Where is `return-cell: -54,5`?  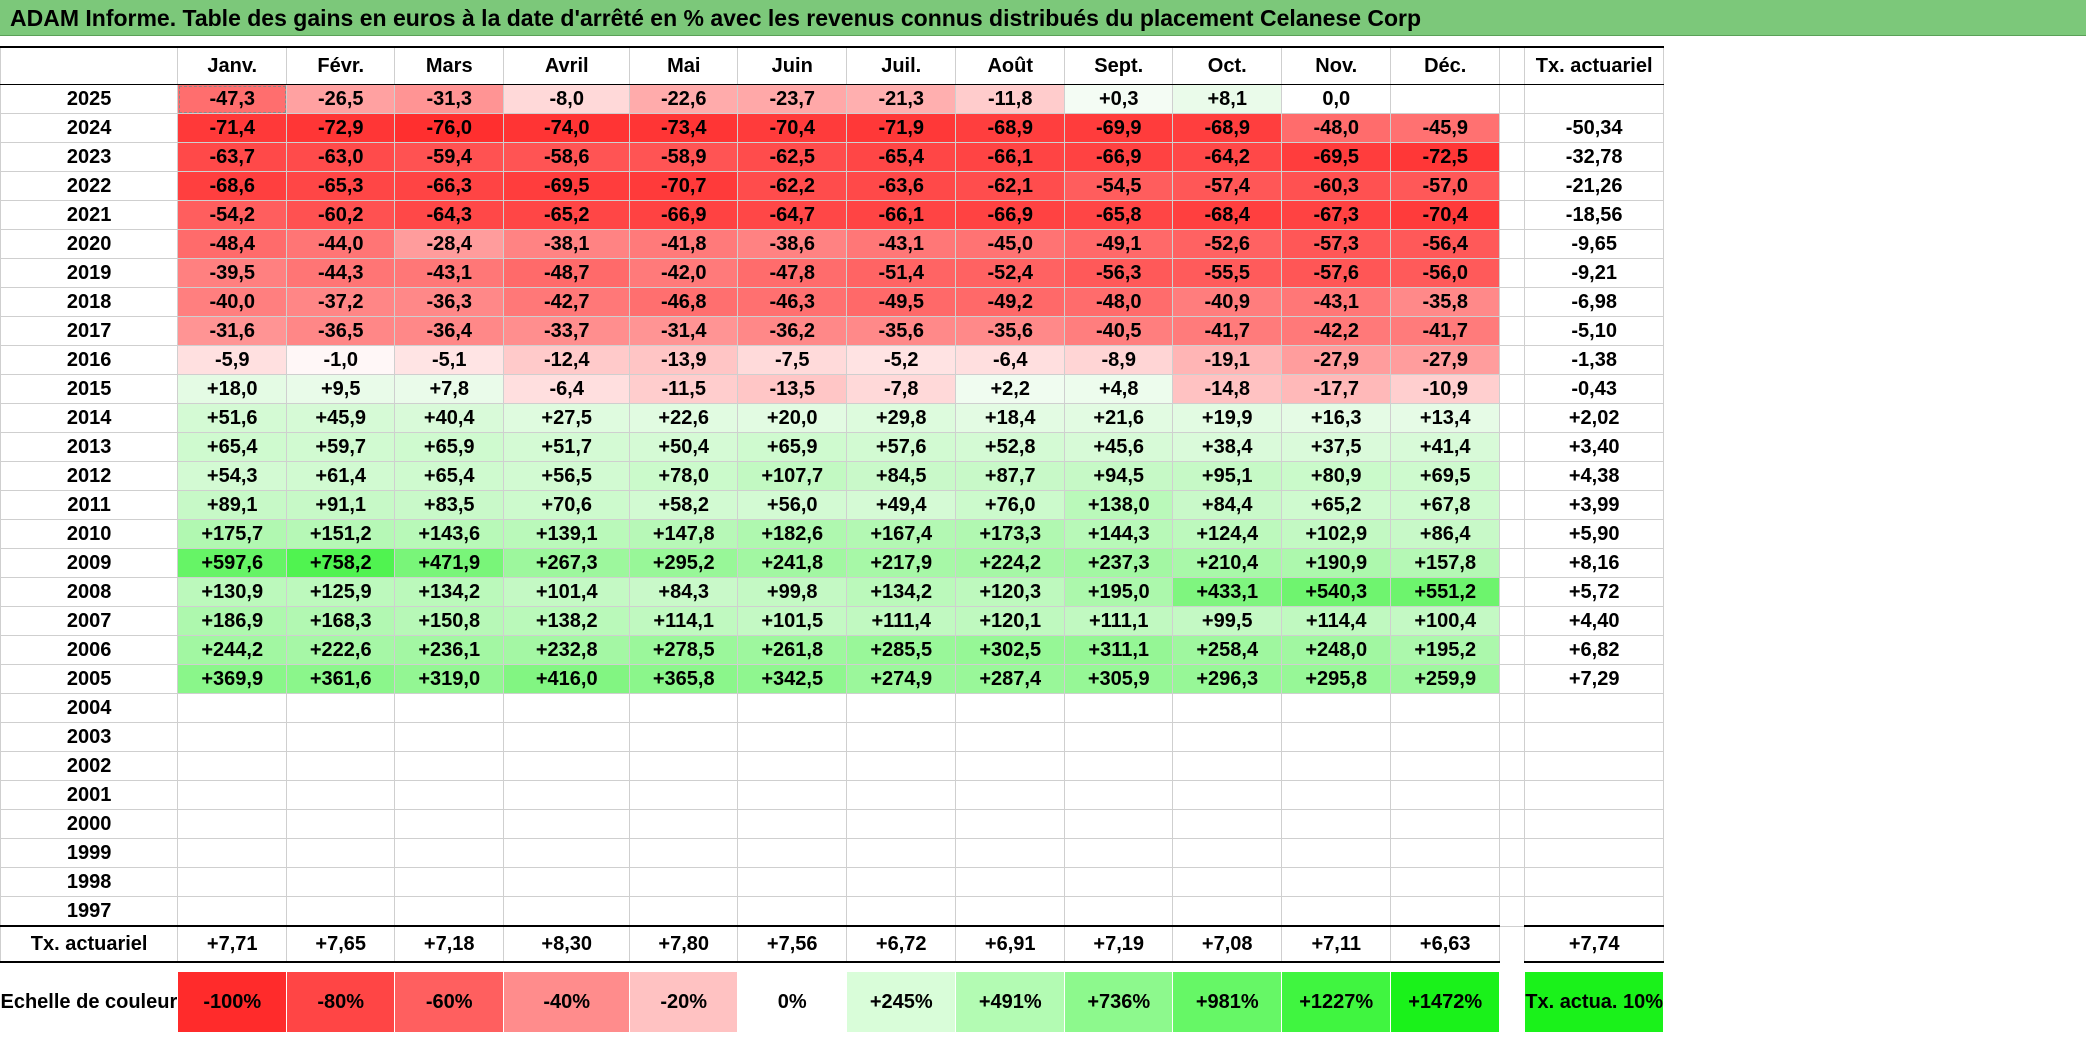
return-cell: -54,5 is located at coordinates (1119, 186).